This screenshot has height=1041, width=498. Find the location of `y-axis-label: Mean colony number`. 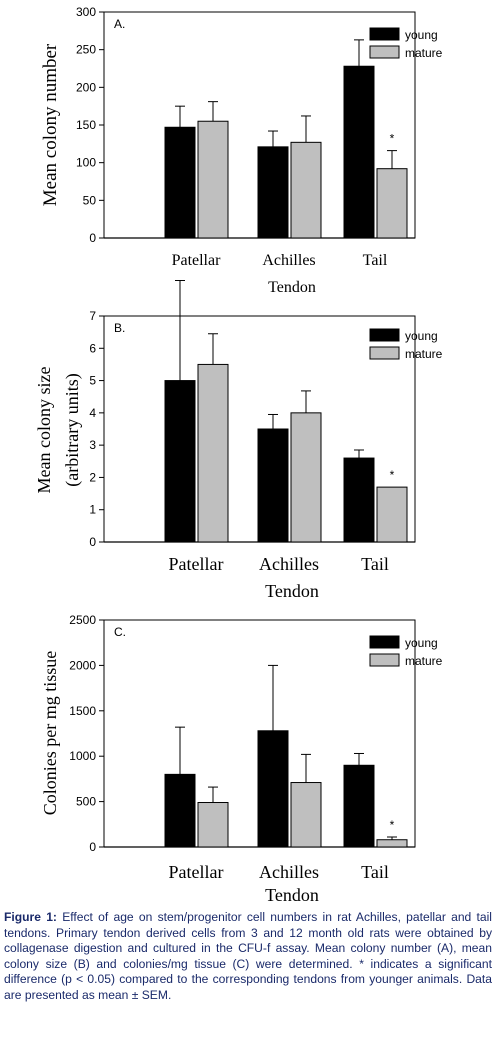

y-axis-label: Mean colony number is located at coordinates (50, 124).